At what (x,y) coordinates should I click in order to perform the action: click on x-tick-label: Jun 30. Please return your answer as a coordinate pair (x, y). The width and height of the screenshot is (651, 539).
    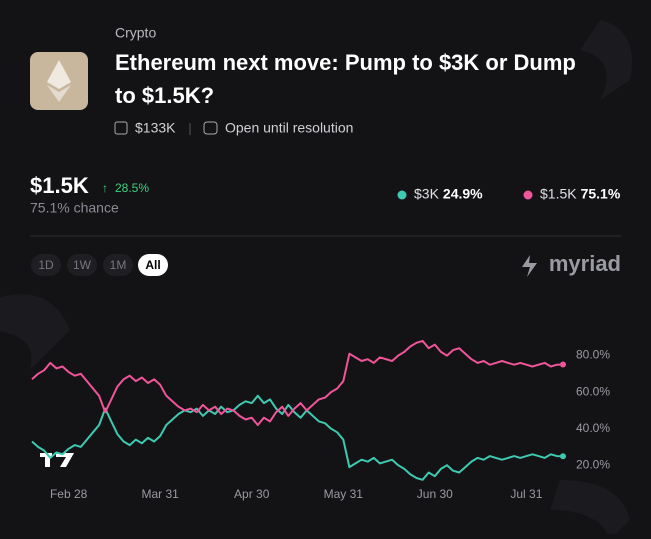
    Looking at the image, I should click on (435, 494).